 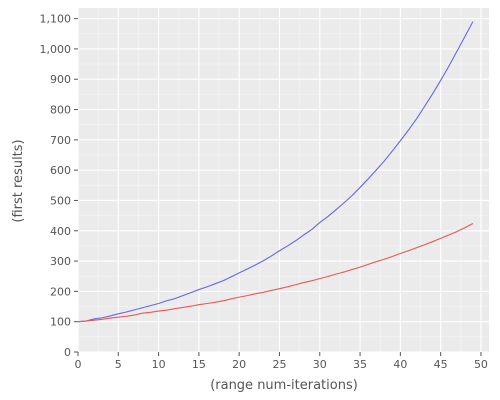 I want to click on x-tick-label: 5, so click(x=118, y=364).